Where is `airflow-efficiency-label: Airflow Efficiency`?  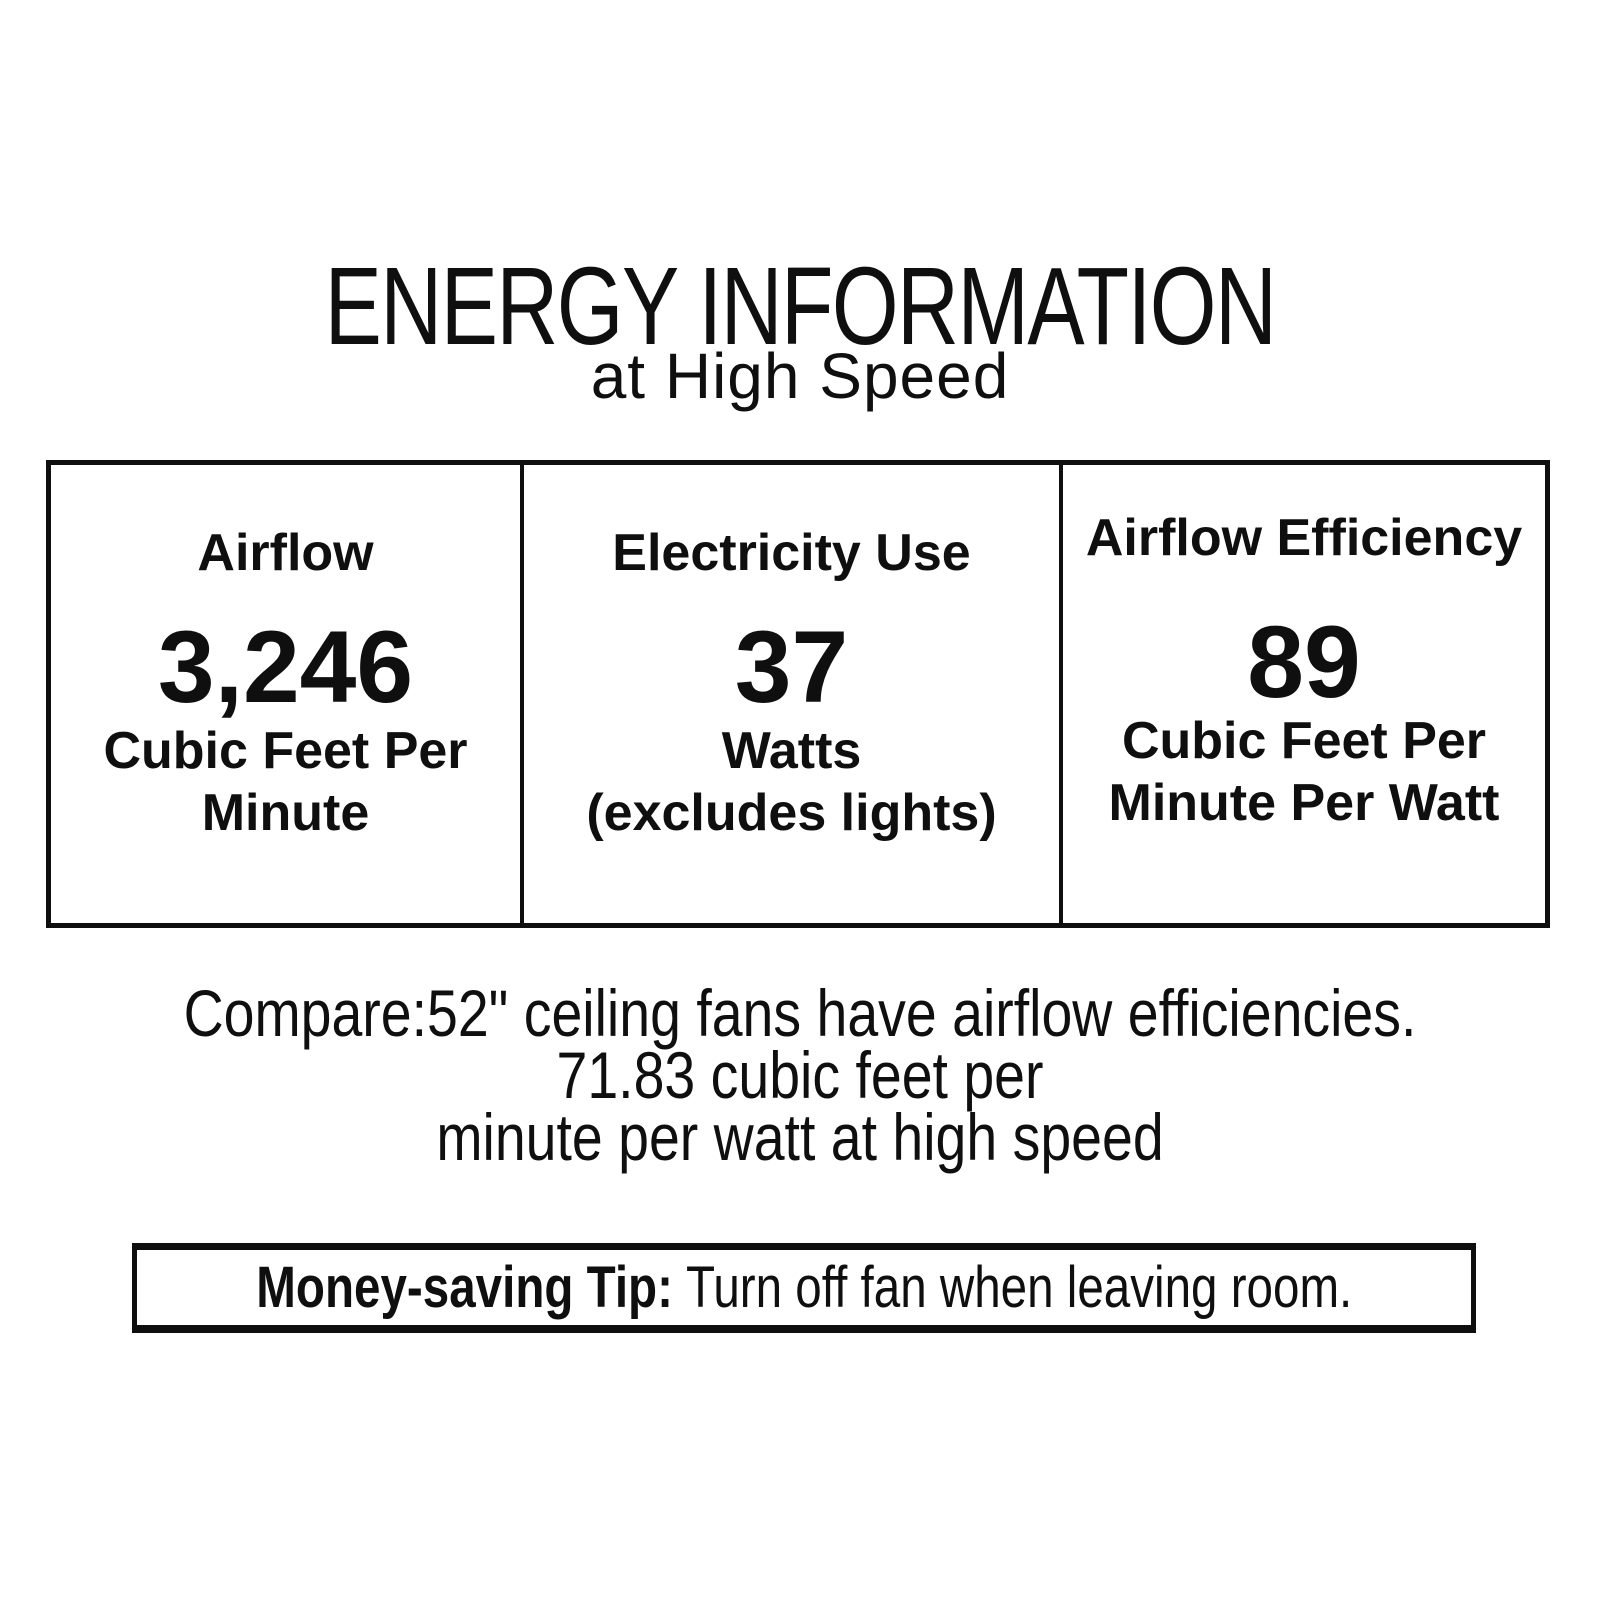
airflow-efficiency-label: Airflow Efficiency is located at coordinates (1304, 538).